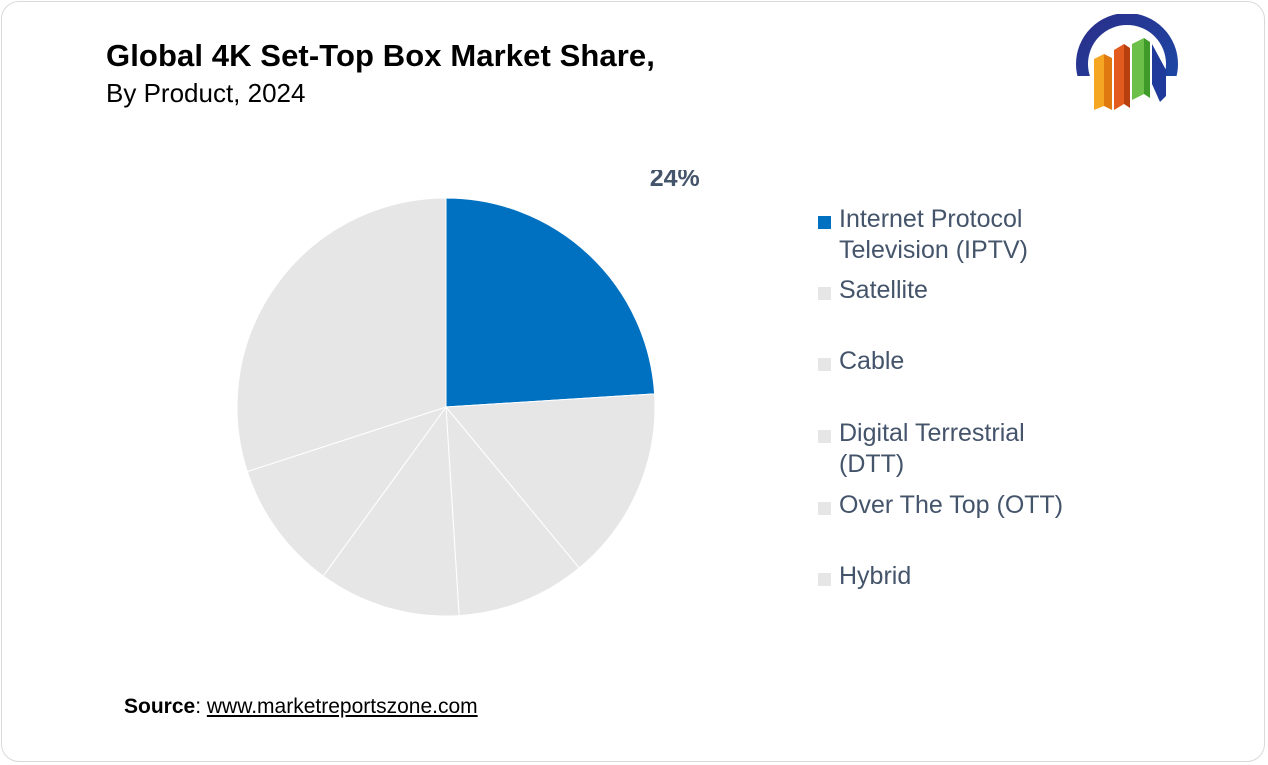 The width and height of the screenshot is (1268, 765). I want to click on legend-item-cable: Cable, so click(861, 361).